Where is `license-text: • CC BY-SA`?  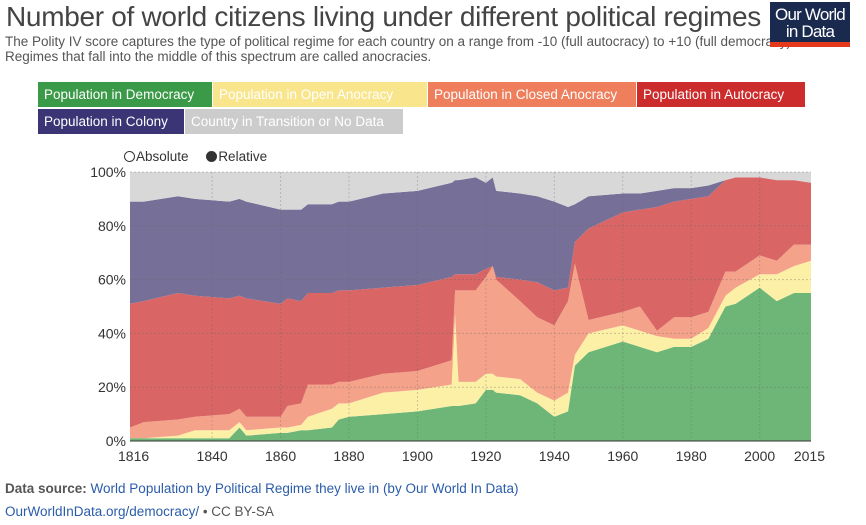
license-text: • CC BY-SA is located at coordinates (236, 511).